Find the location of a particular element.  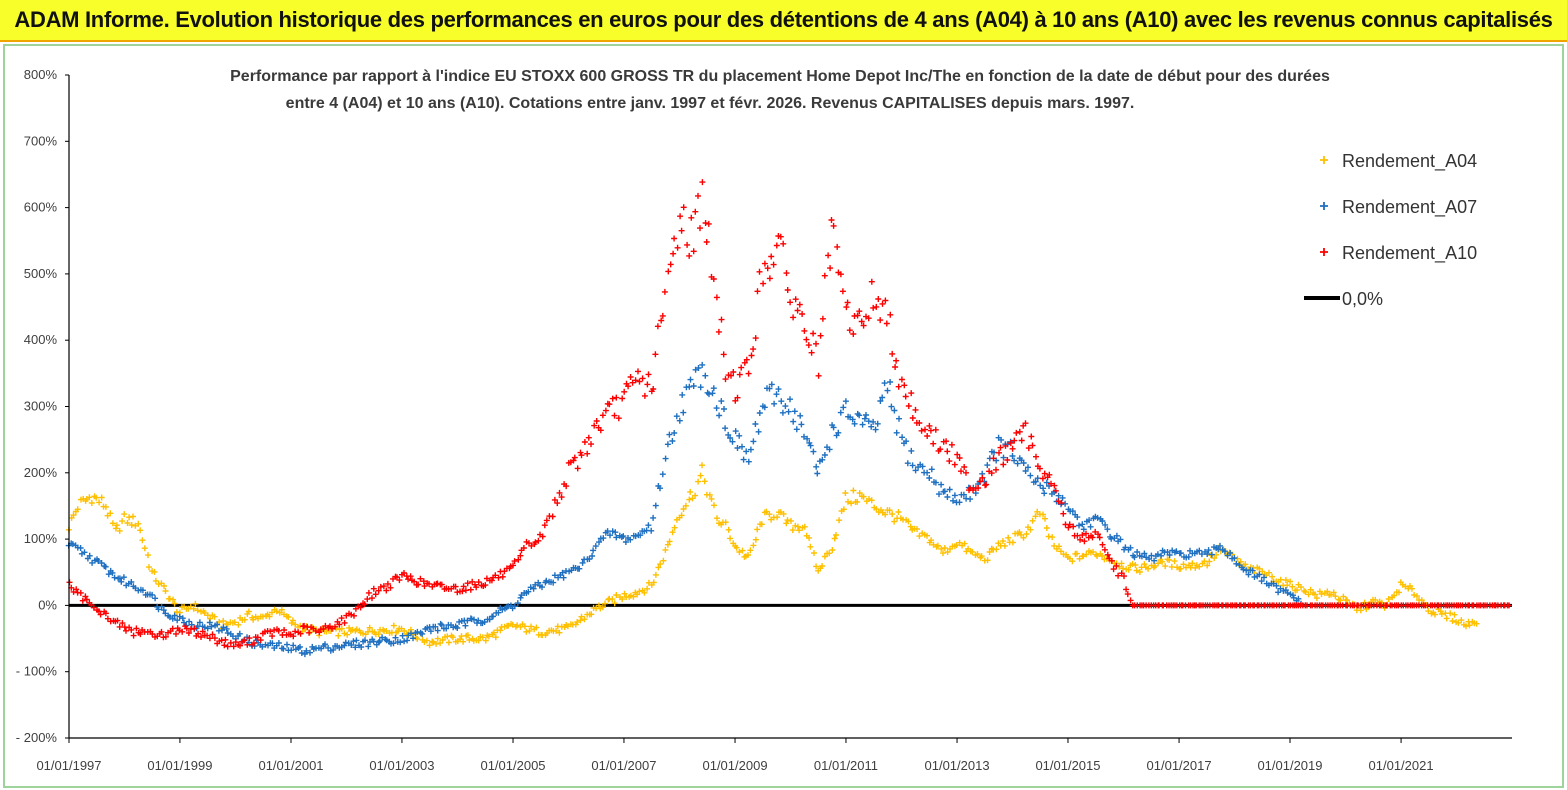

y-tick-label: 700% is located at coordinates (41, 140).